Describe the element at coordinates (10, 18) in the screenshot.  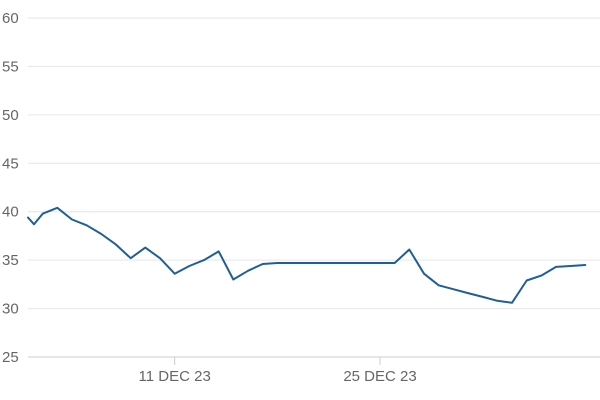
I see `y-tick-label: 60` at that location.